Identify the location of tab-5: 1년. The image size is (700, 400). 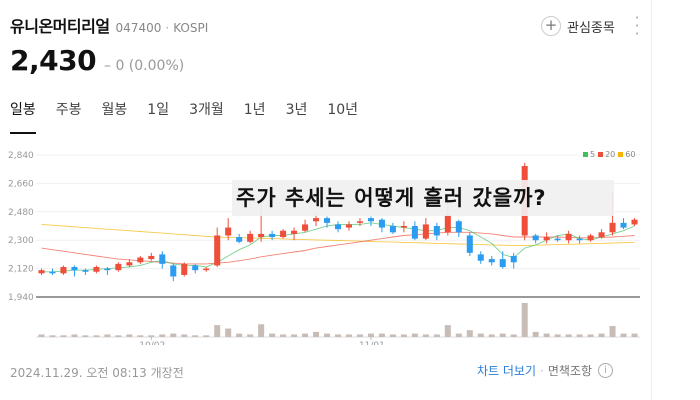
(254, 110).